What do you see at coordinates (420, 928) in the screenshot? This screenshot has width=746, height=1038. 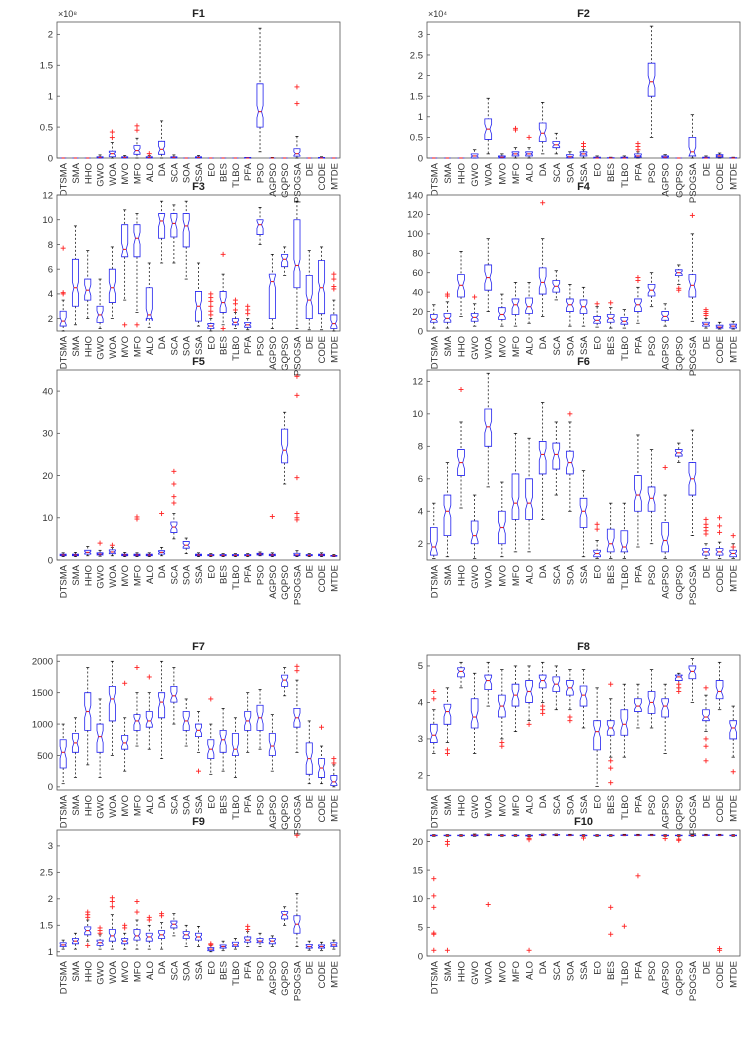 I see `y-tick-label: 5` at bounding box center [420, 928].